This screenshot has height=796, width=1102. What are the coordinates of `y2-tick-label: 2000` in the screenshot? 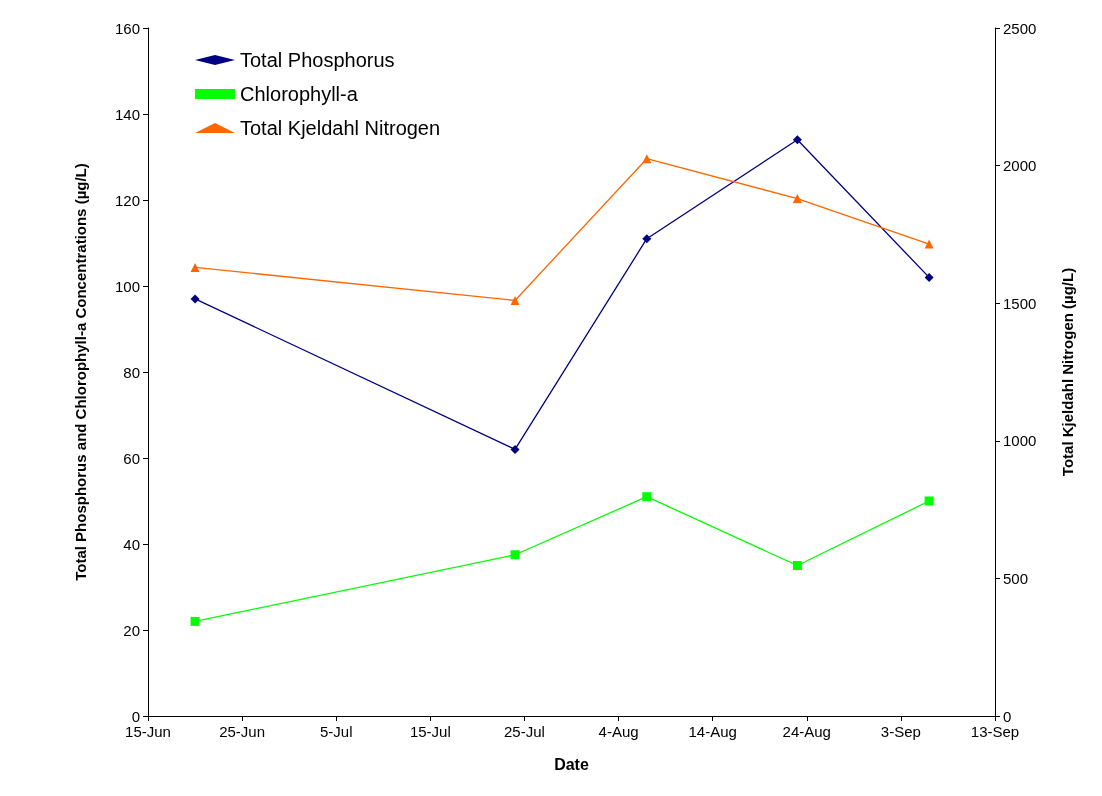 It's located at (1020, 166).